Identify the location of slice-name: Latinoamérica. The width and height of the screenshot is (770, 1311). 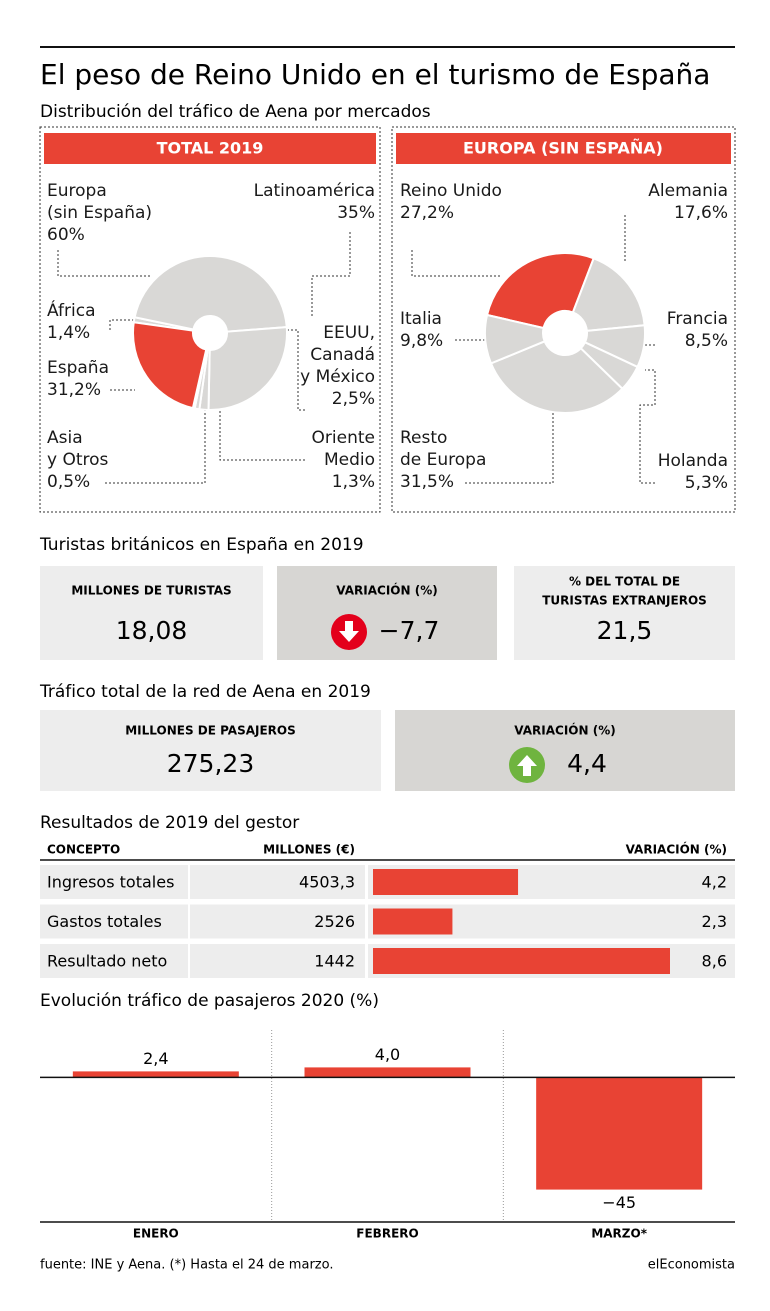
(314, 191).